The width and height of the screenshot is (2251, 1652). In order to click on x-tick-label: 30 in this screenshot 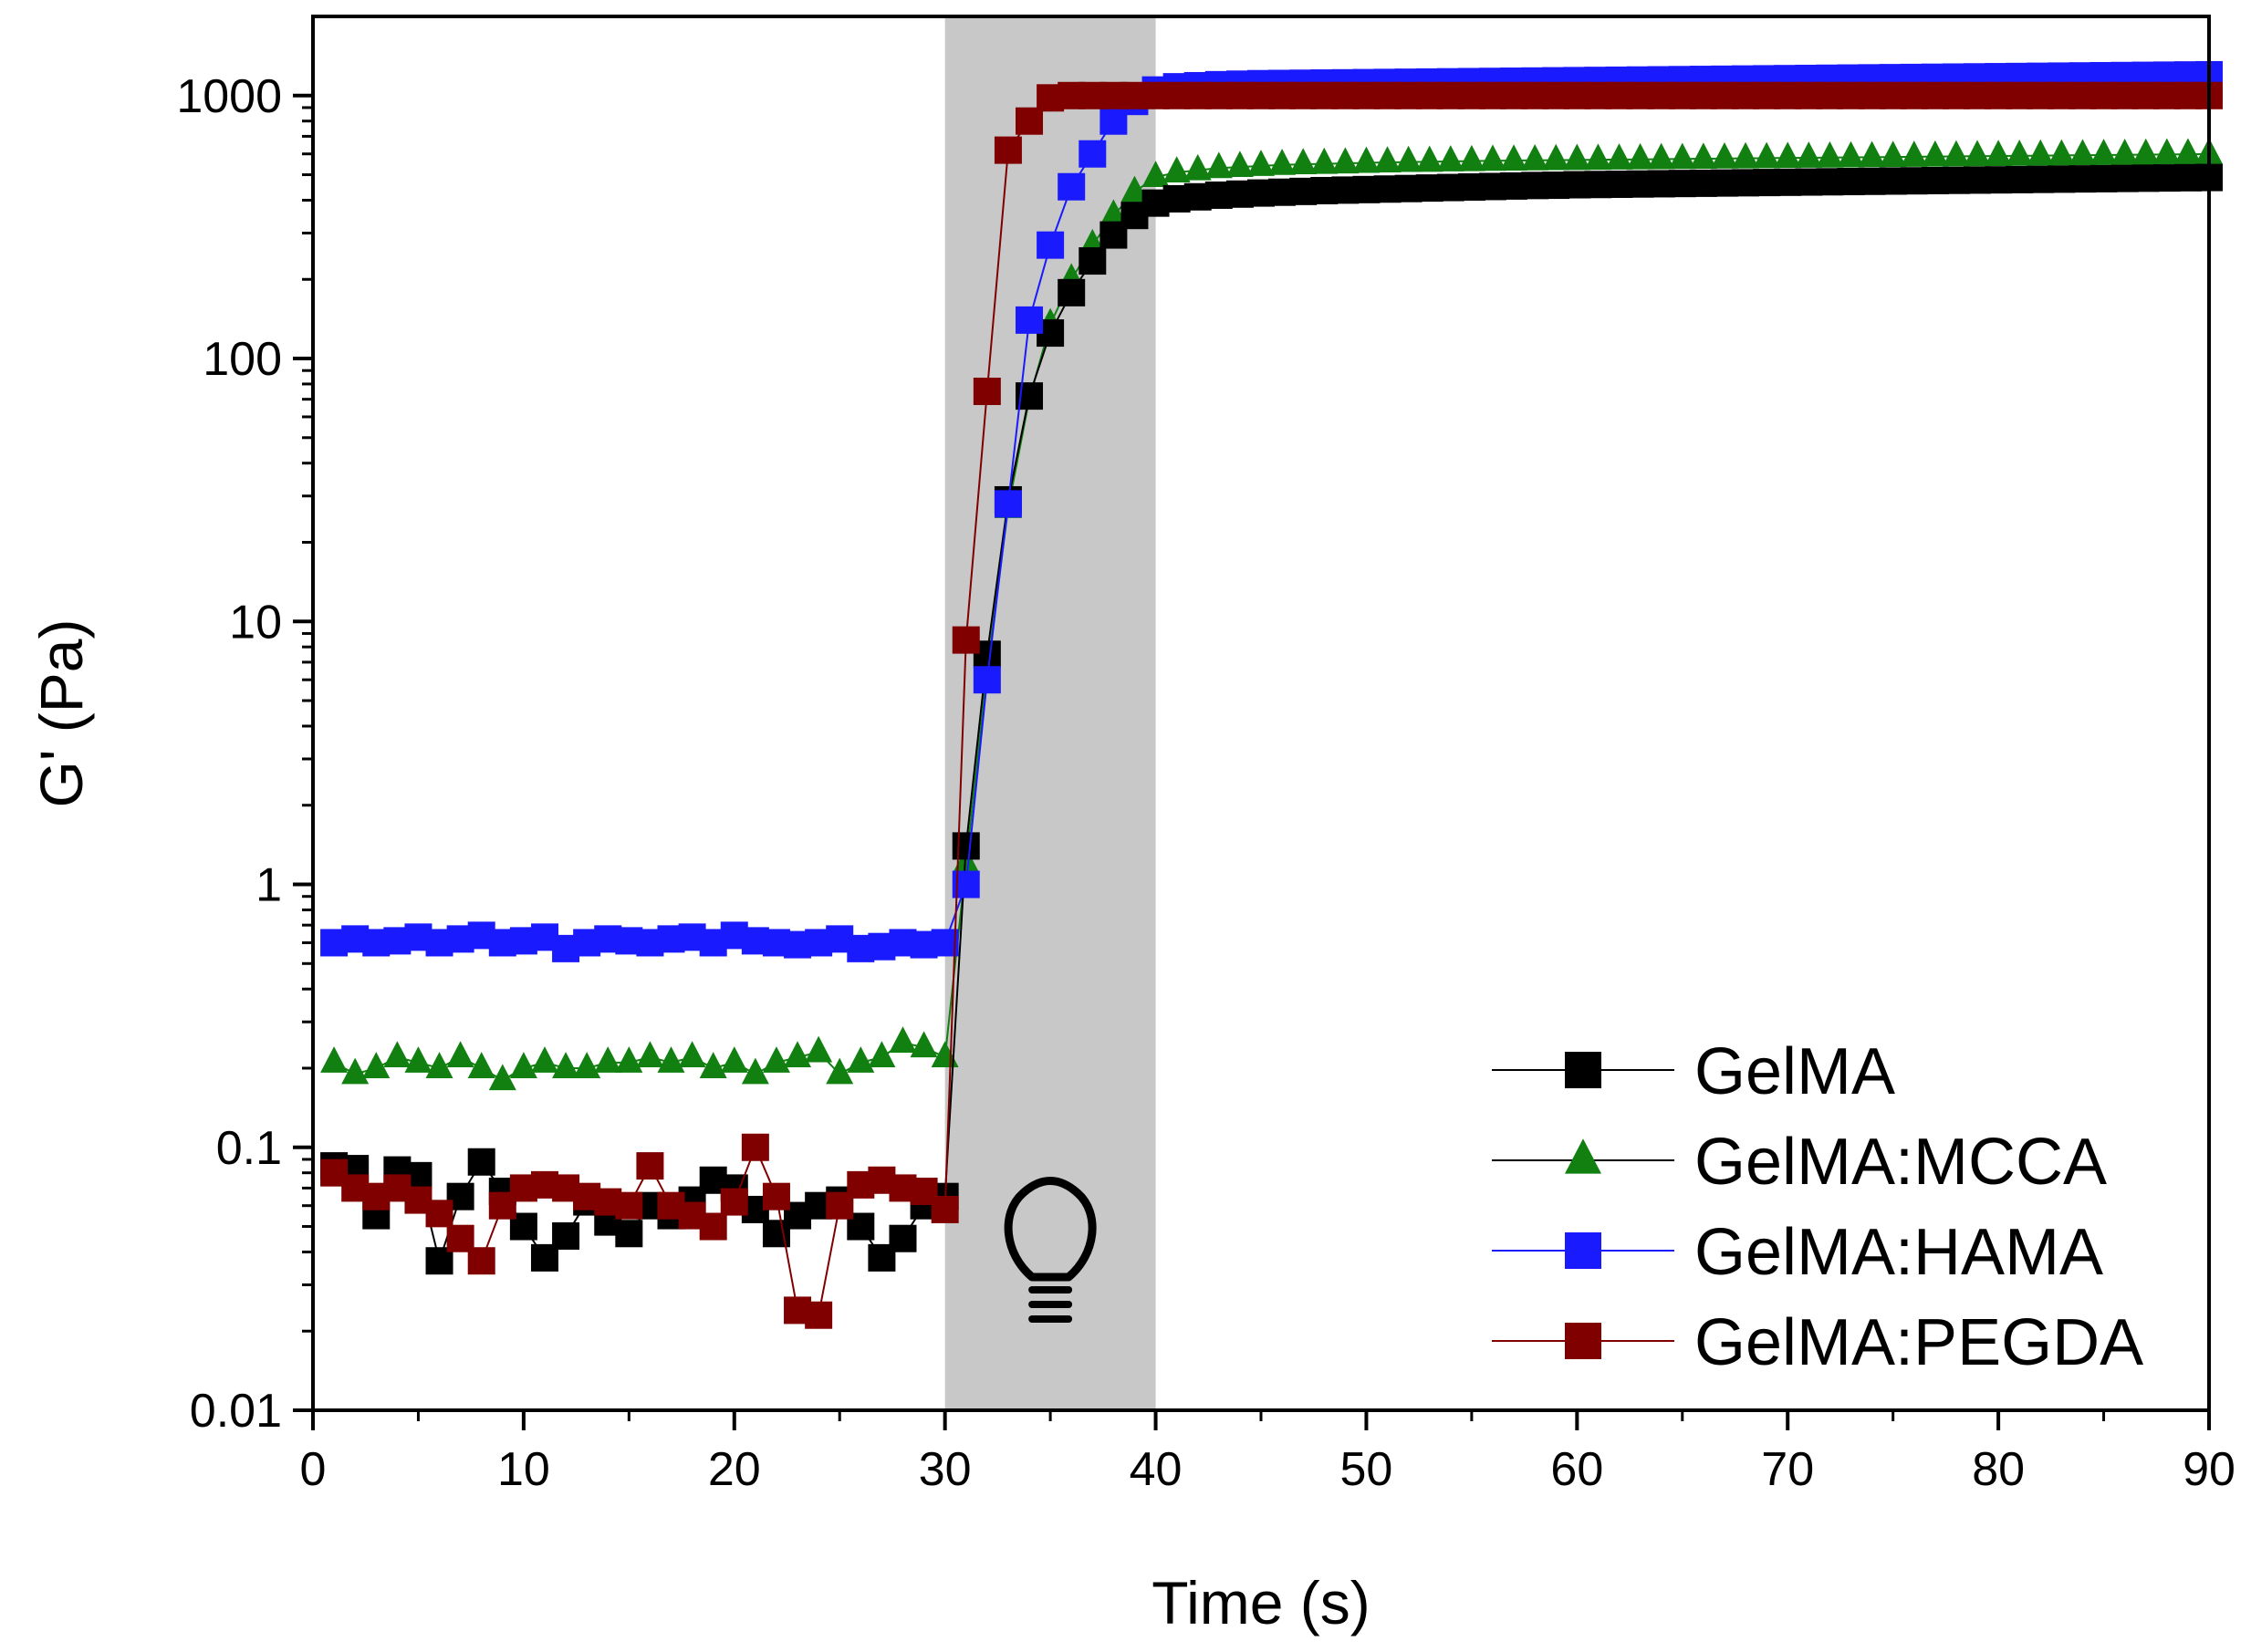, I will do `click(945, 1470)`.